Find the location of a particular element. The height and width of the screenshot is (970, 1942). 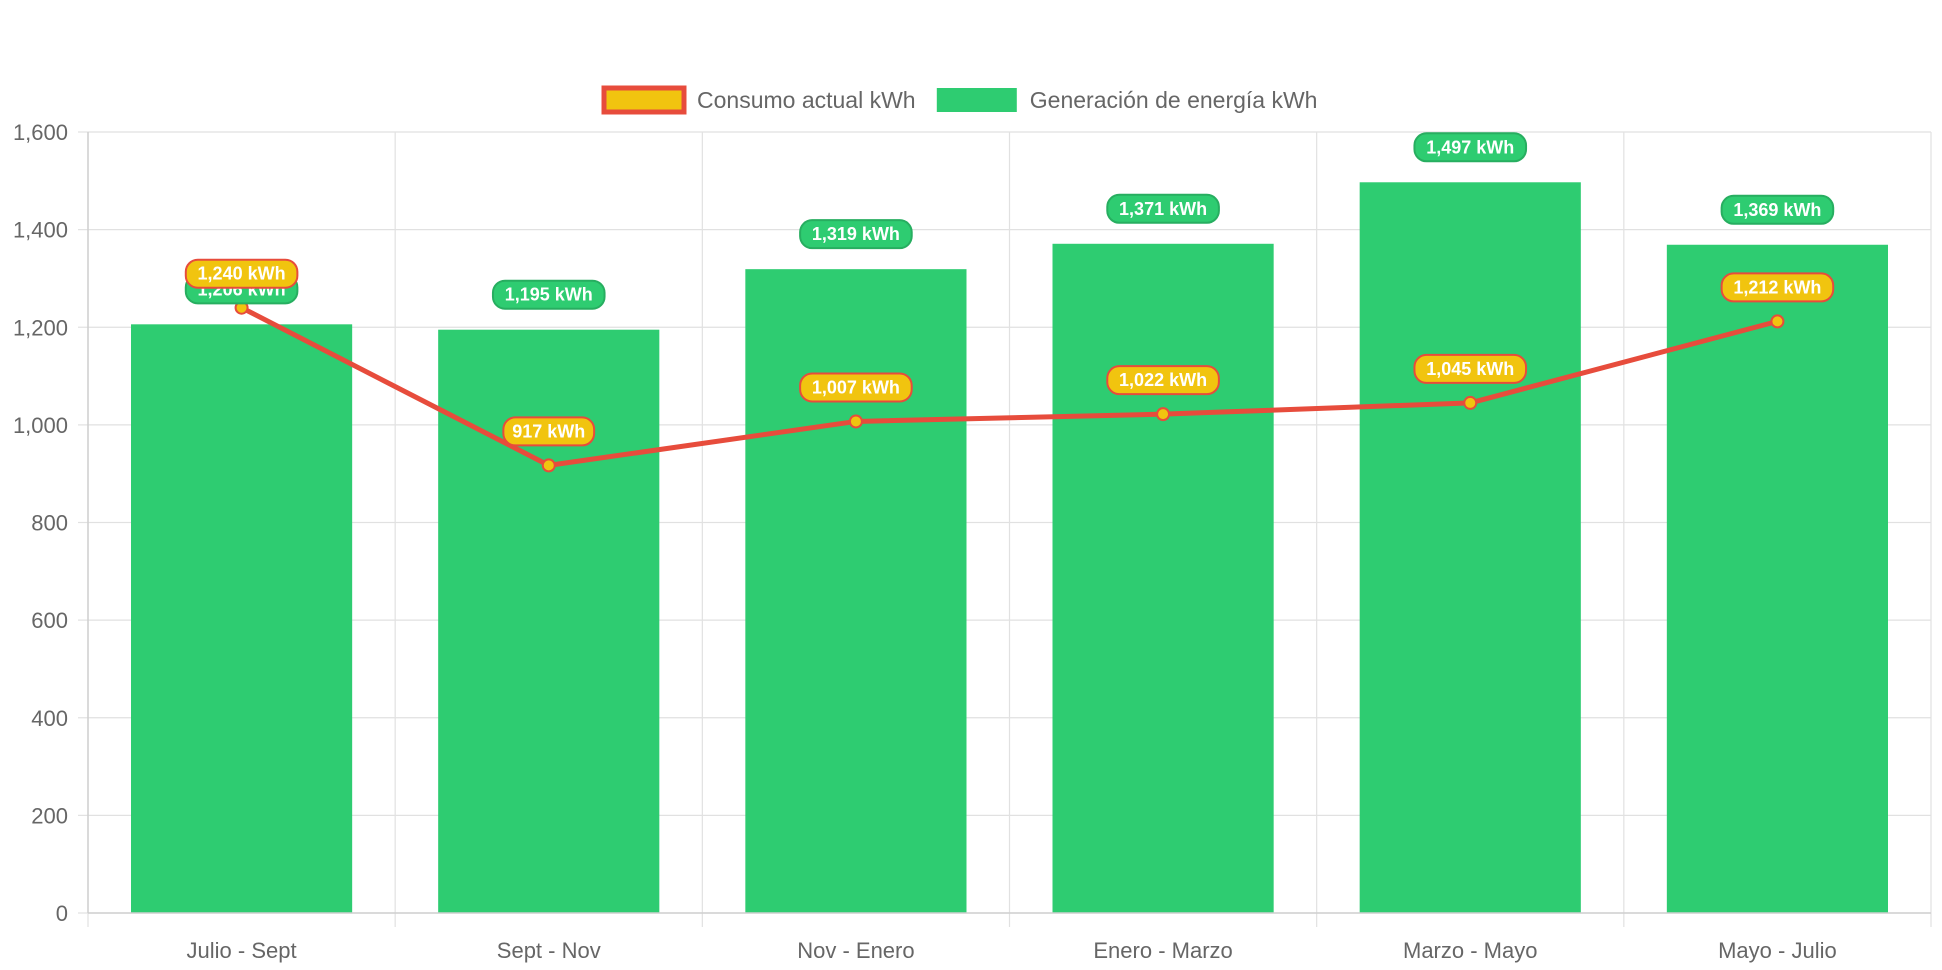

line-data-label-text: 1,240 kWh is located at coordinates (242, 274).